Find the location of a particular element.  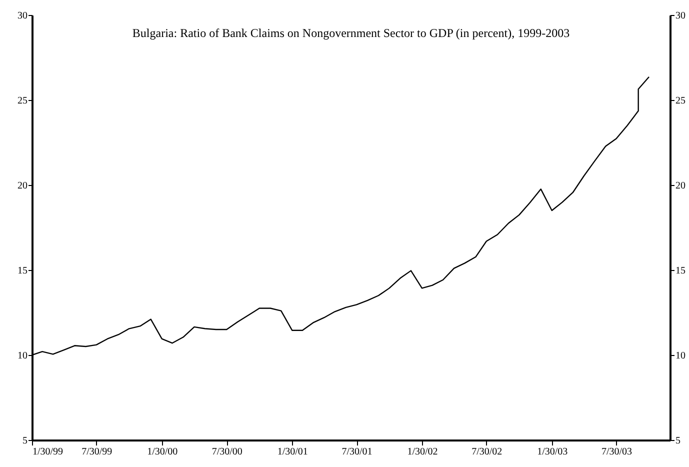

y2-tick-label: 20 is located at coordinates (681, 186).